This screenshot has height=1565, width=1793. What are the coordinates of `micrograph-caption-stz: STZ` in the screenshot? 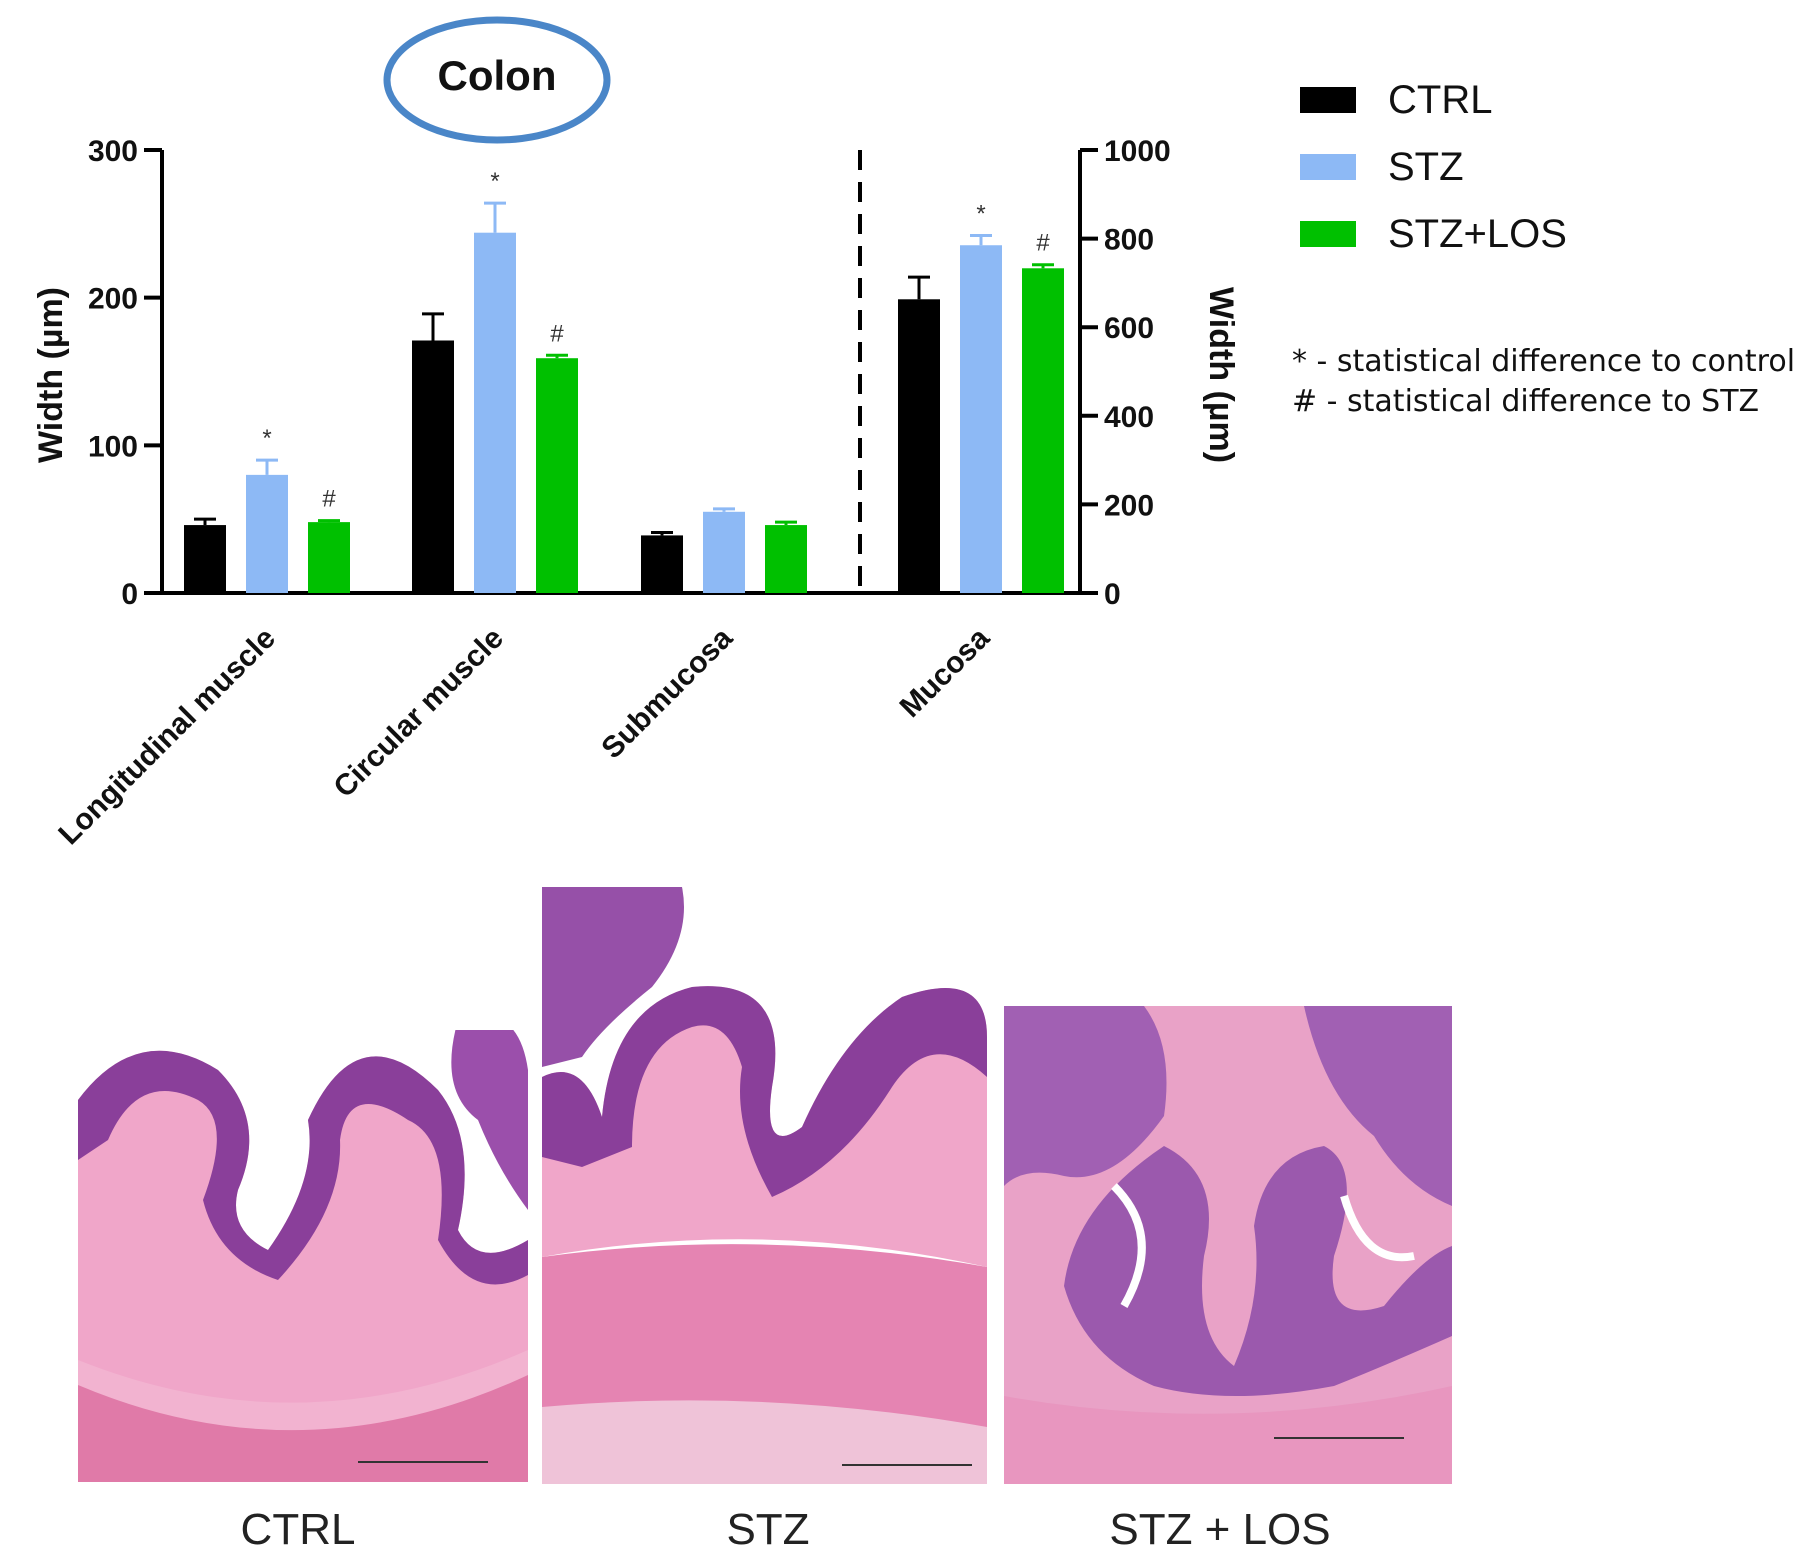 It's located at (768, 1529).